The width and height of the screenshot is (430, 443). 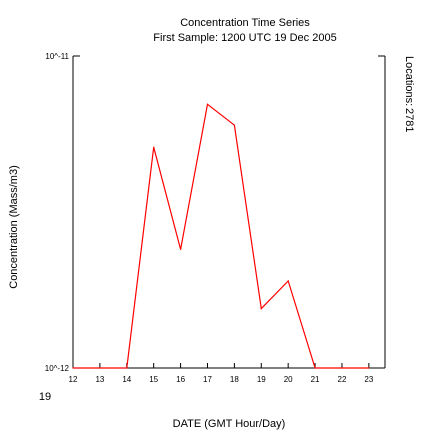 I want to click on locations-label: Locations:, so click(x=409, y=81).